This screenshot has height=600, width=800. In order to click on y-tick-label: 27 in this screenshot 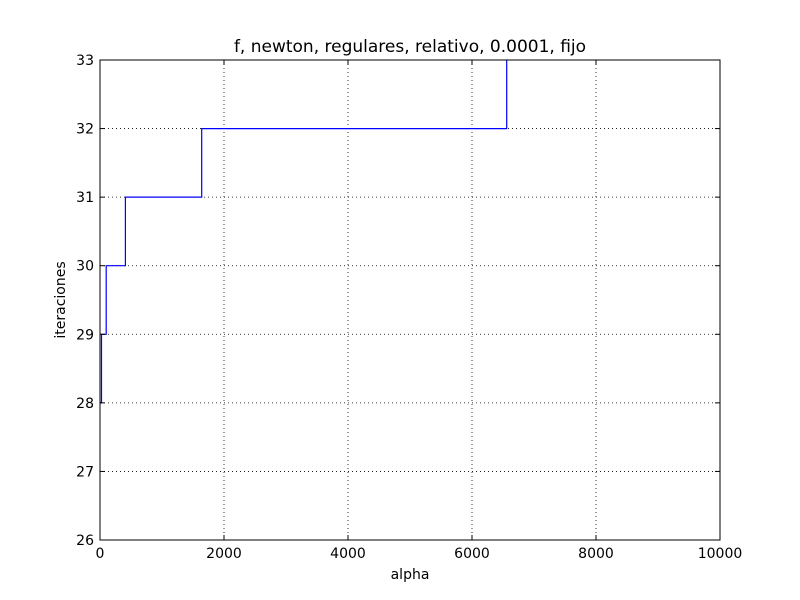, I will do `click(85, 472)`.